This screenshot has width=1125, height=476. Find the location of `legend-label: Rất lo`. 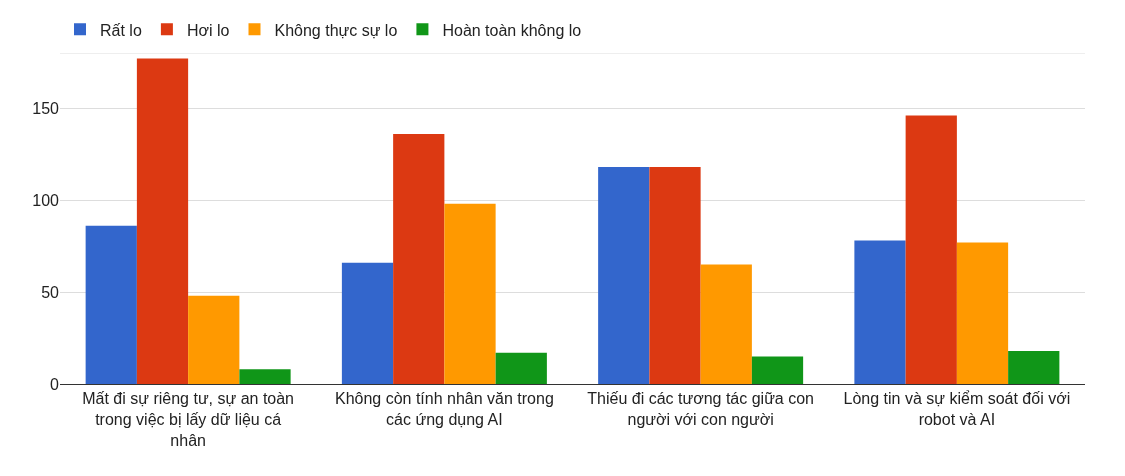

legend-label: Rất lo is located at coordinates (121, 30).